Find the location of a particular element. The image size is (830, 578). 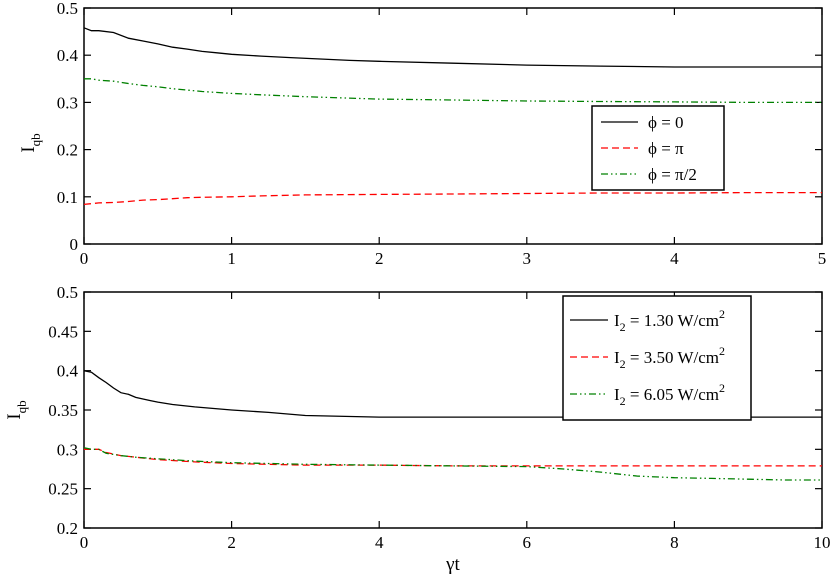

bottom-y-tick-label: 0.4 is located at coordinates (68, 371).